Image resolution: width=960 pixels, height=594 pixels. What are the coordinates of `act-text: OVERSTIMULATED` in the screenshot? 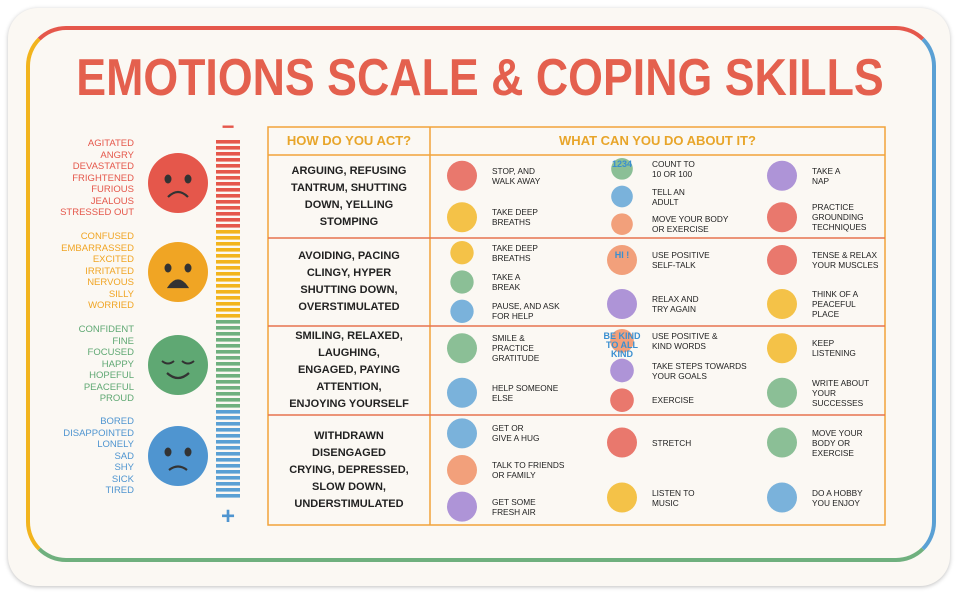 It's located at (349, 307).